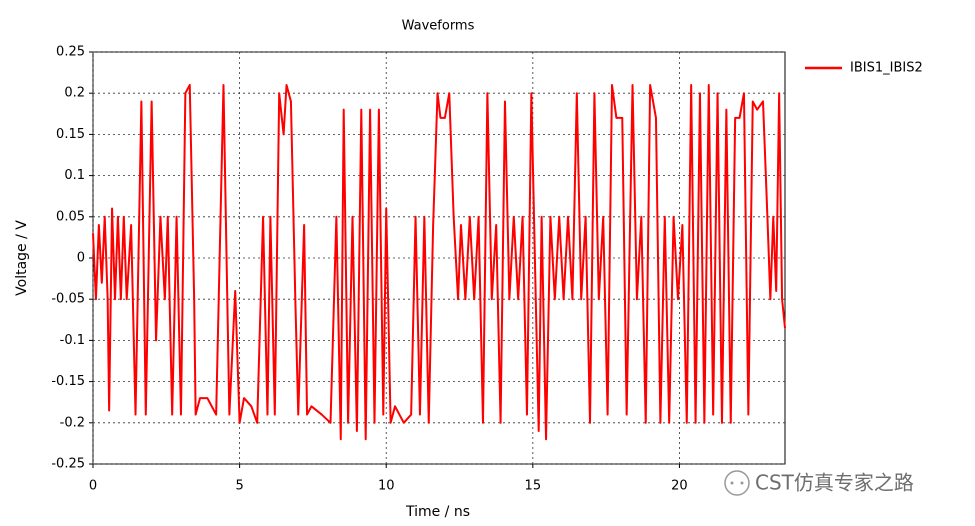 Image resolution: width=975 pixels, height=526 pixels. Describe the element at coordinates (74, 93) in the screenshot. I see `y-tick-label: 0.2` at that location.